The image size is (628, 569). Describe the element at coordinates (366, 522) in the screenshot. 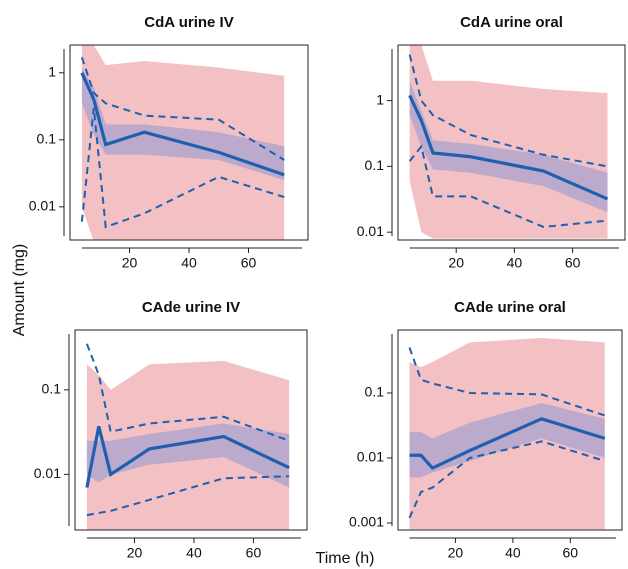

I see `y-tick-label: 0.001` at that location.